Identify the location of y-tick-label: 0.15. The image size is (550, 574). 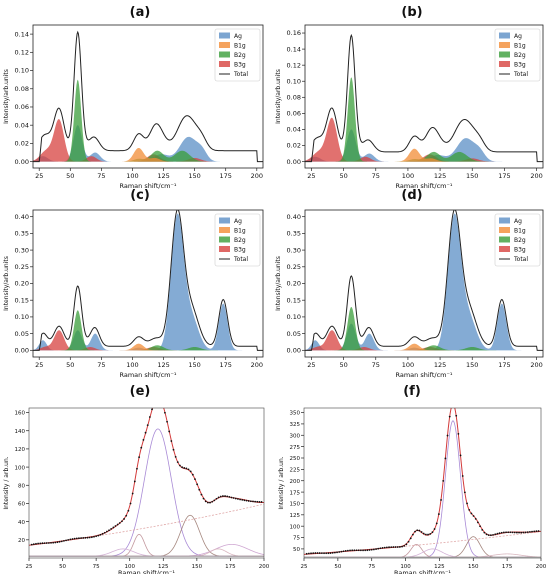
(294, 300).